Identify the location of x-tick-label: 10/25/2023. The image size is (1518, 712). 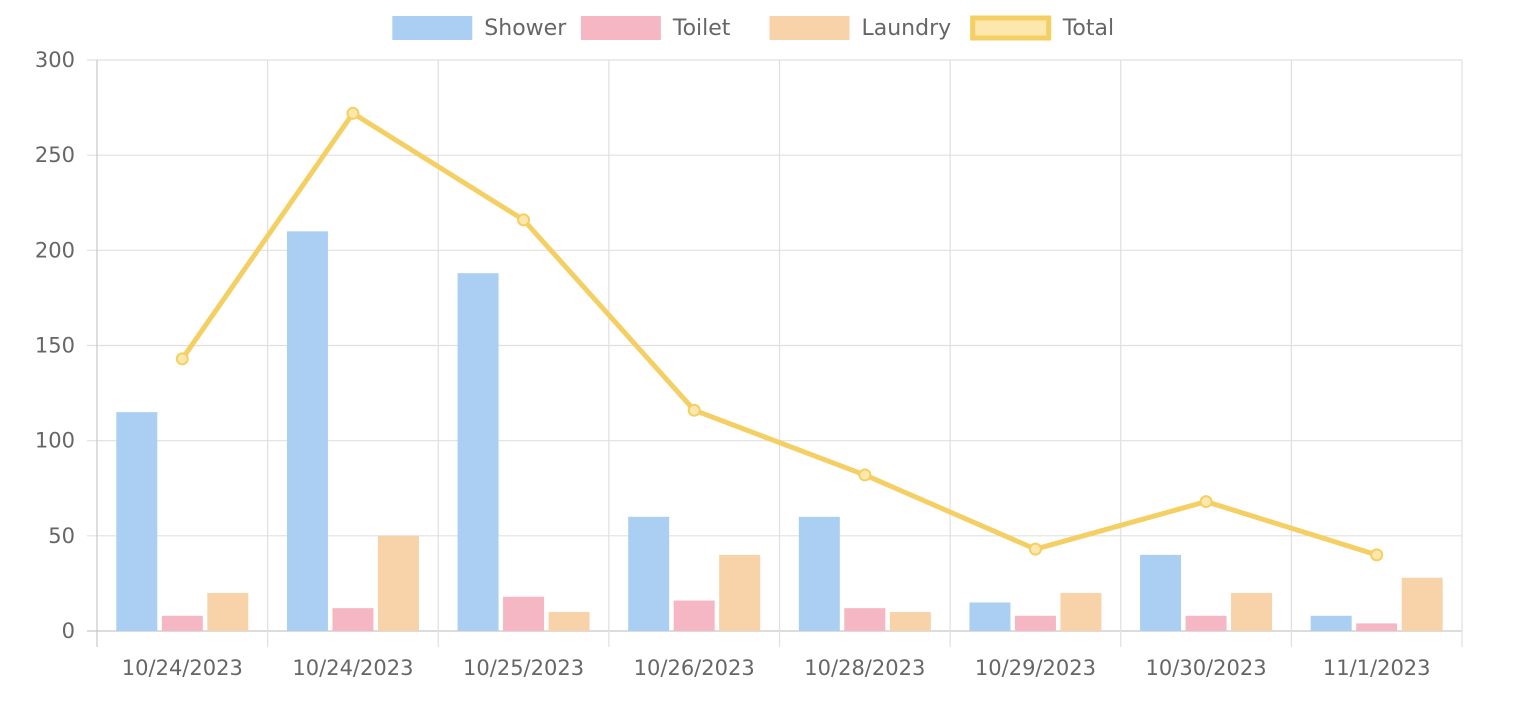
(523, 668).